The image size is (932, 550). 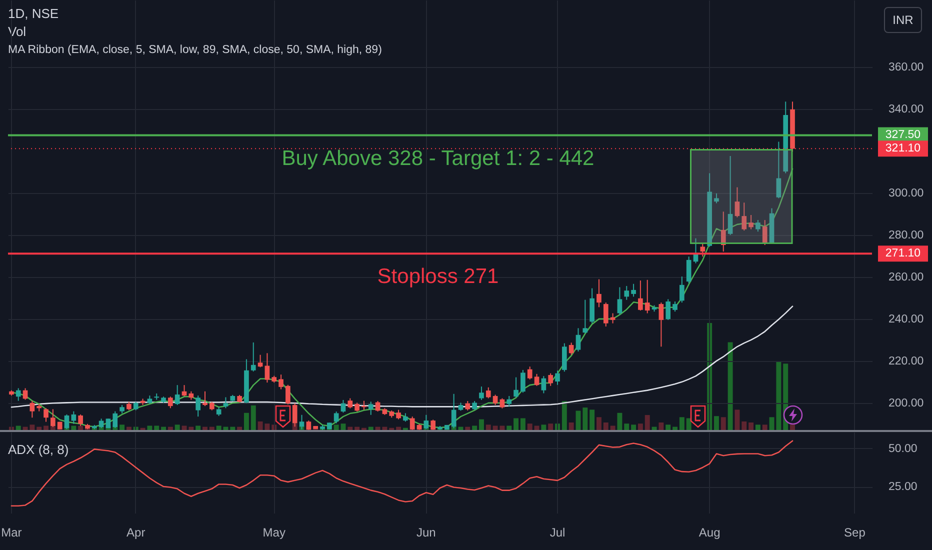 What do you see at coordinates (274, 533) in the screenshot?
I see `x-tick-label: May` at bounding box center [274, 533].